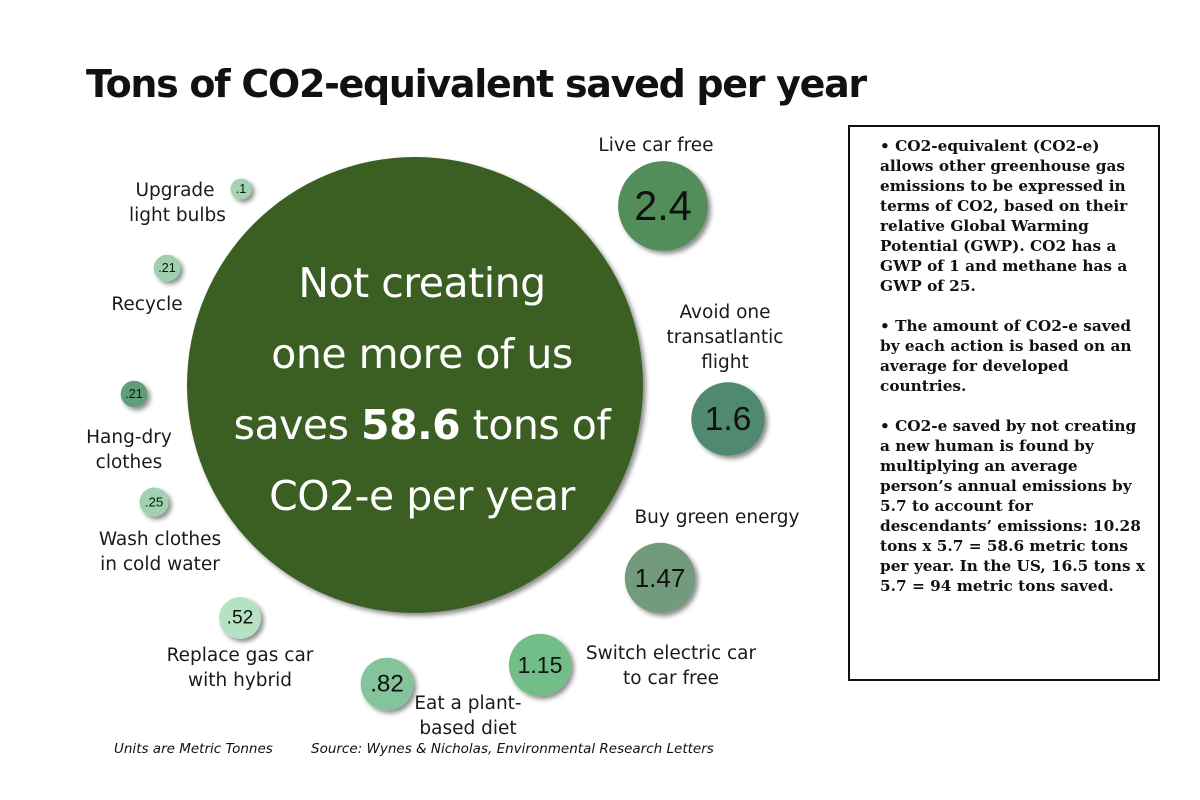 This screenshot has height=800, width=1200. What do you see at coordinates (468, 716) in the screenshot?
I see `label-plant-based-diet: Eat a plant- based diet` at bounding box center [468, 716].